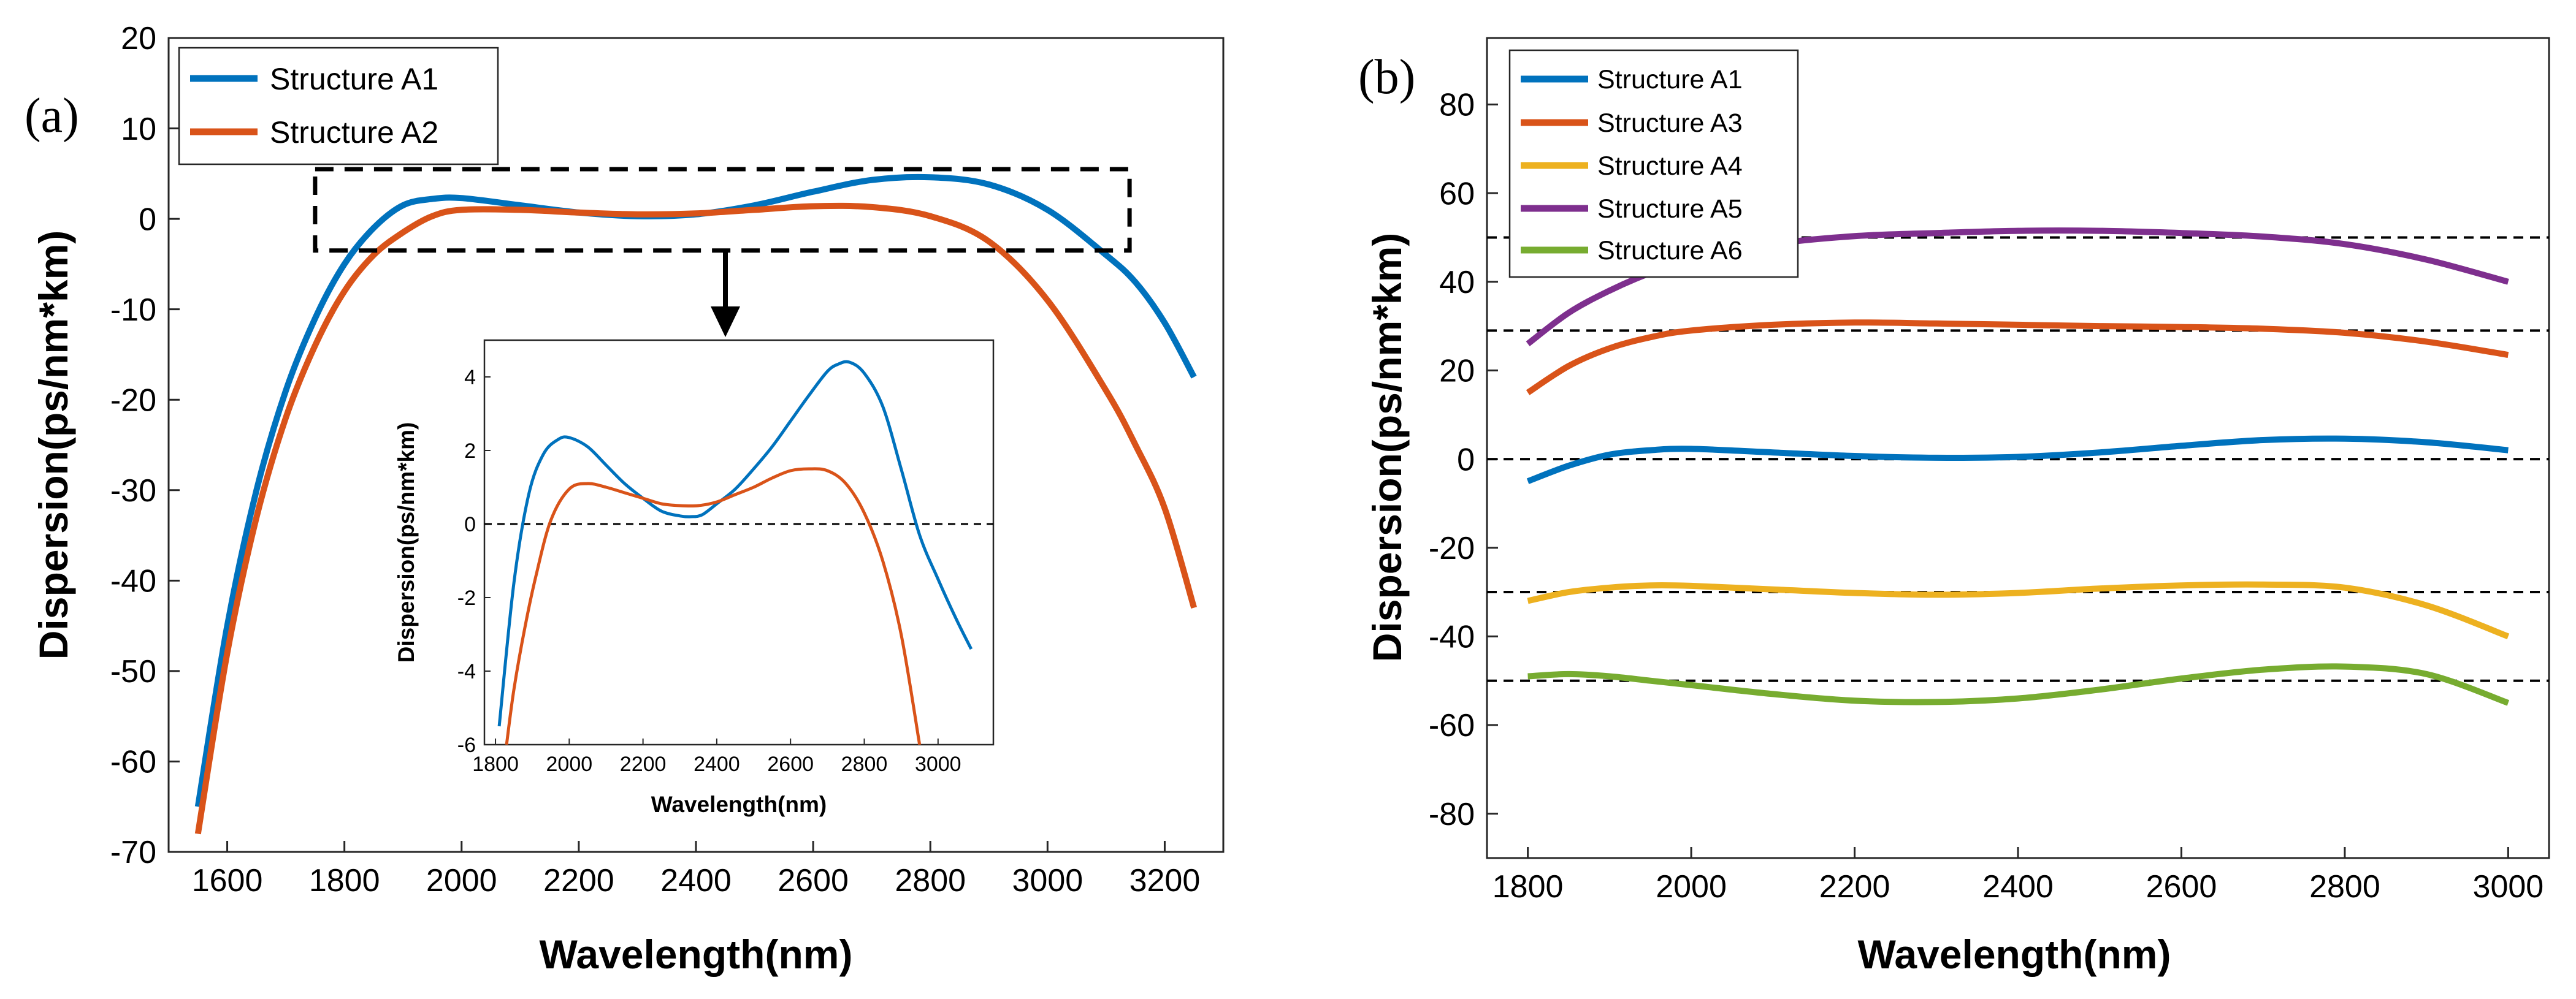 The height and width of the screenshot is (999, 2576). I want to click on inset-series-line-a2, so click(713, 606).